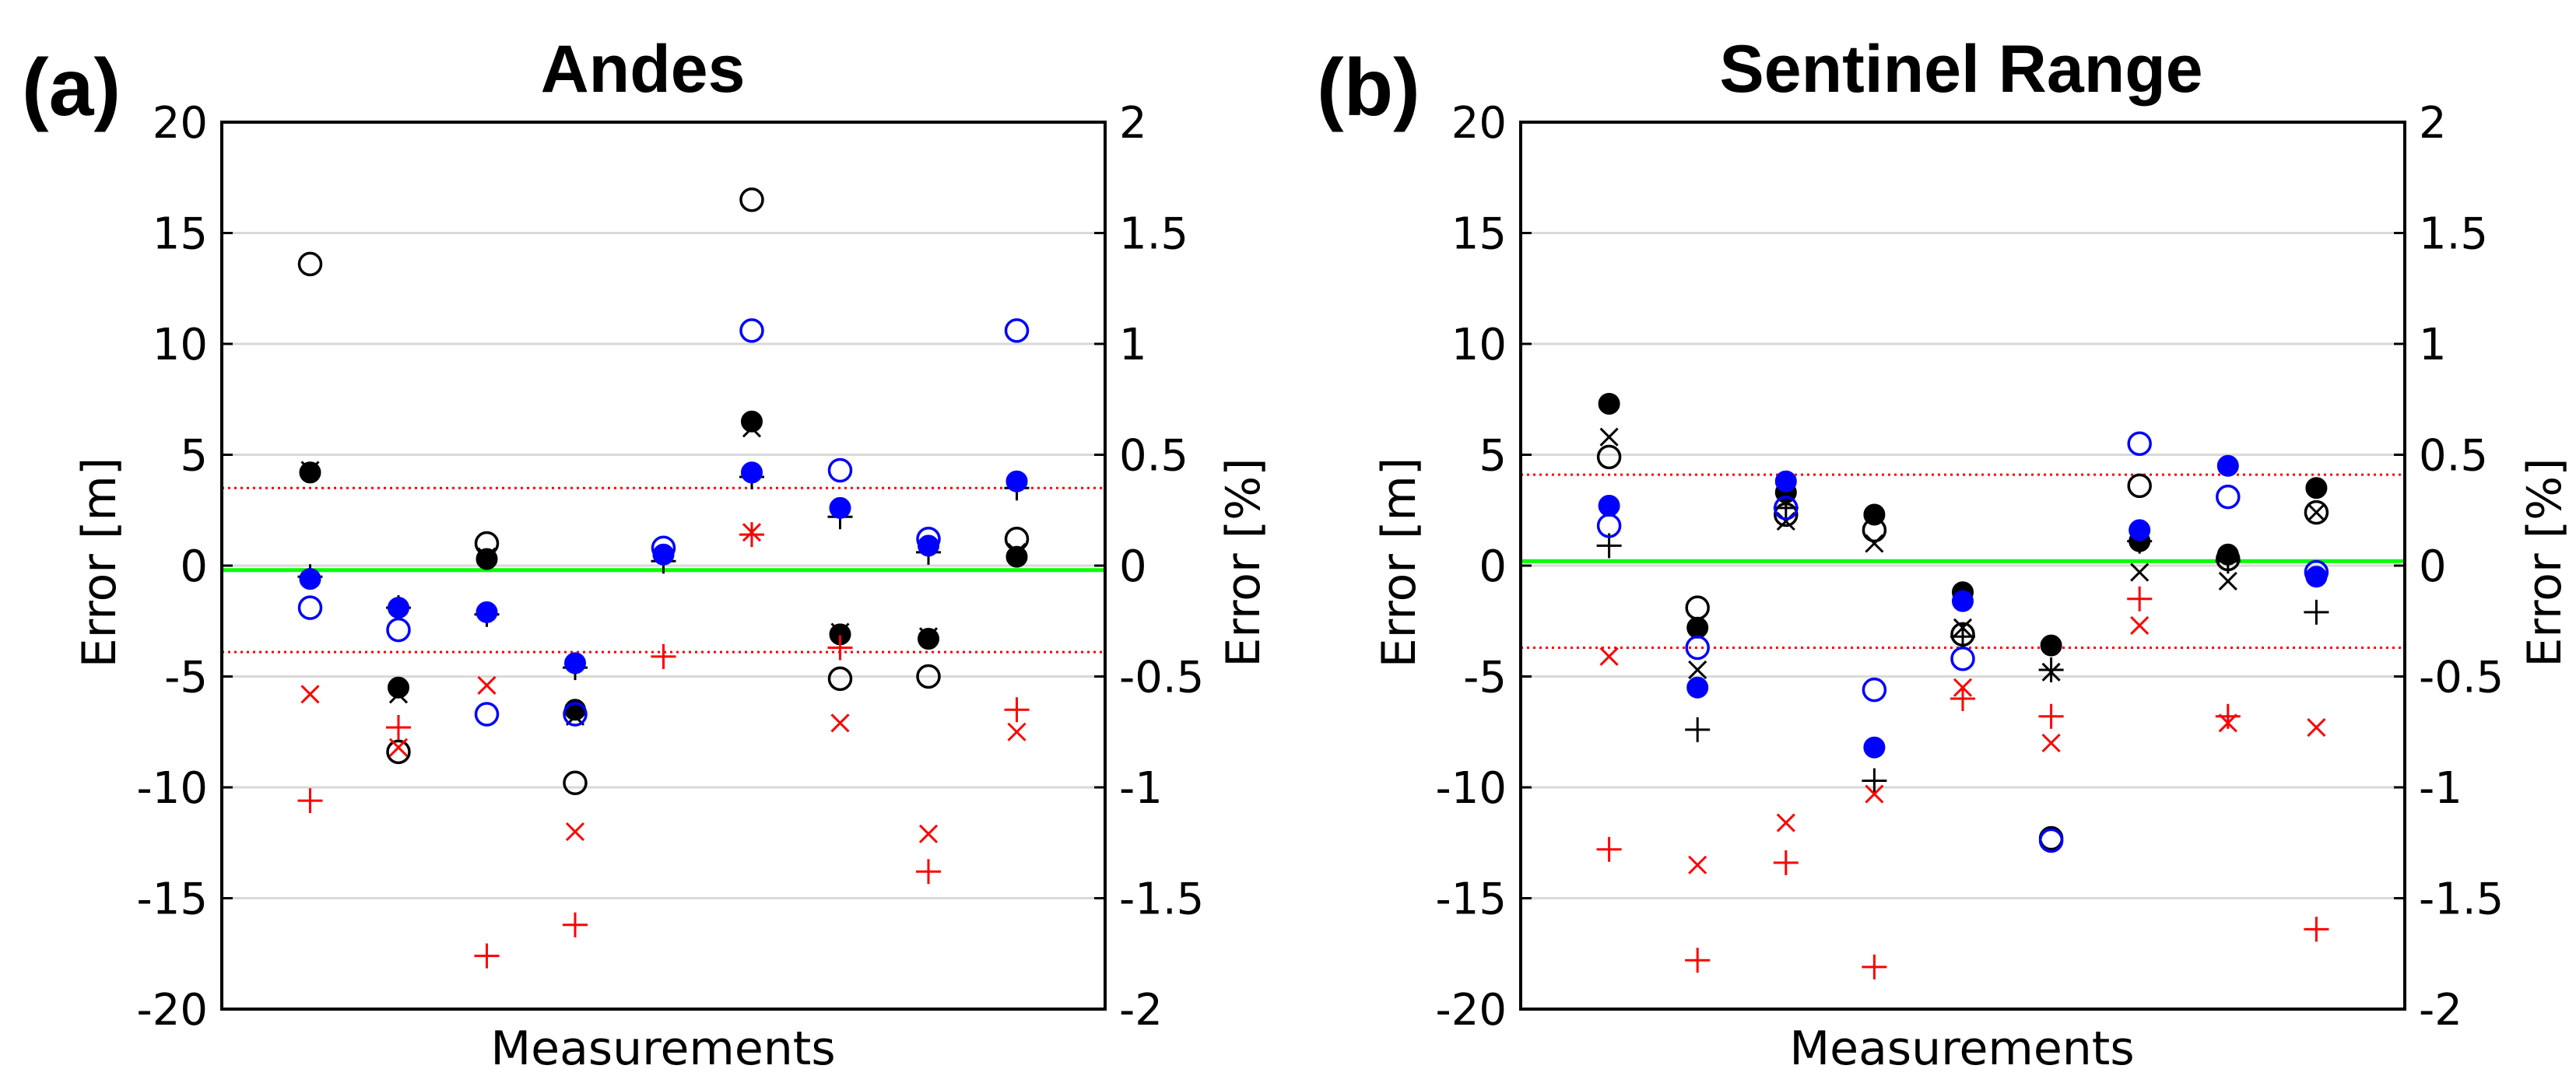 This screenshot has width=2576, height=1090. Describe the element at coordinates (181, 124) in the screenshot. I see `y-tick-label: 20` at that location.